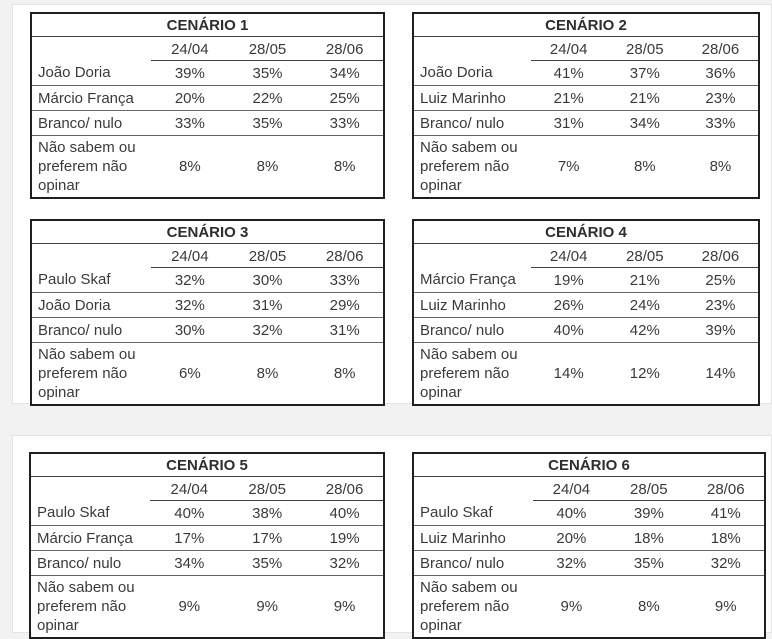 This screenshot has height=639, width=772. I want to click on table-row: João Doria 39% 35% 34%, so click(207, 73).